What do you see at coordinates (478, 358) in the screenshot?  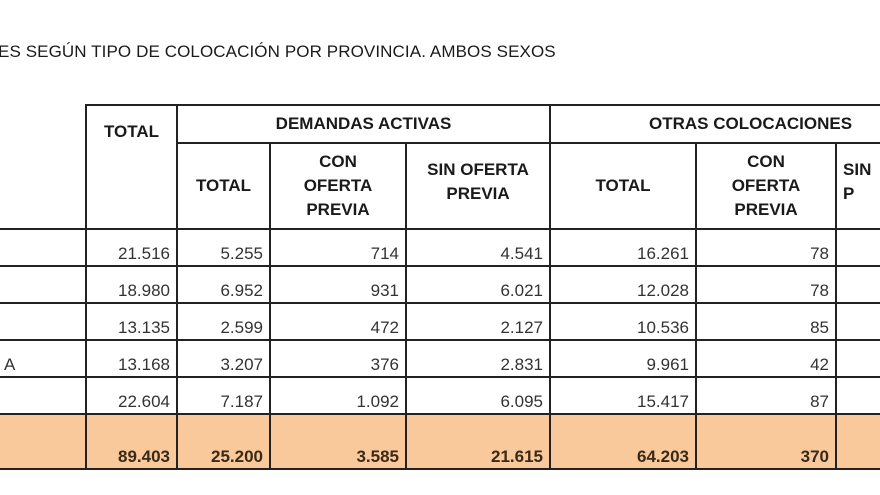 I see `cell-da-sin: 2.831` at bounding box center [478, 358].